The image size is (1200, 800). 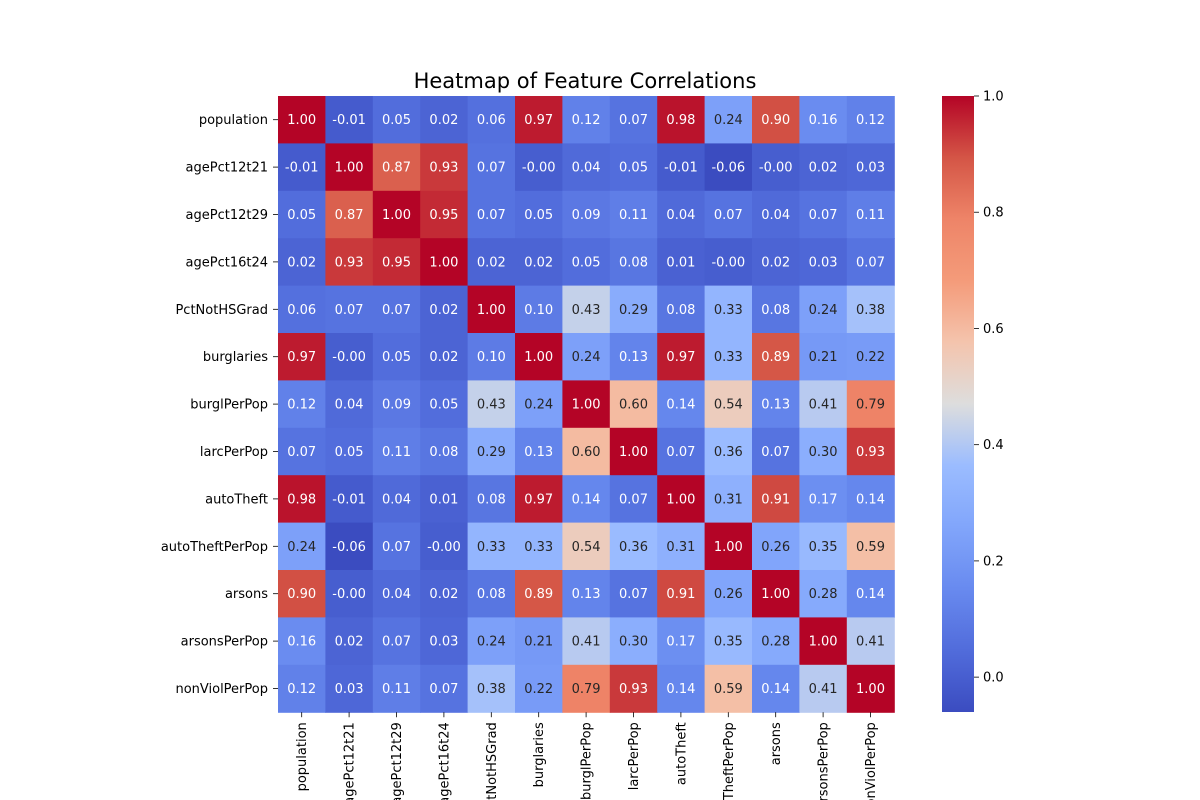 I want to click on heatmap-cell-agePct16t24-agePct12t29, so click(x=396, y=262).